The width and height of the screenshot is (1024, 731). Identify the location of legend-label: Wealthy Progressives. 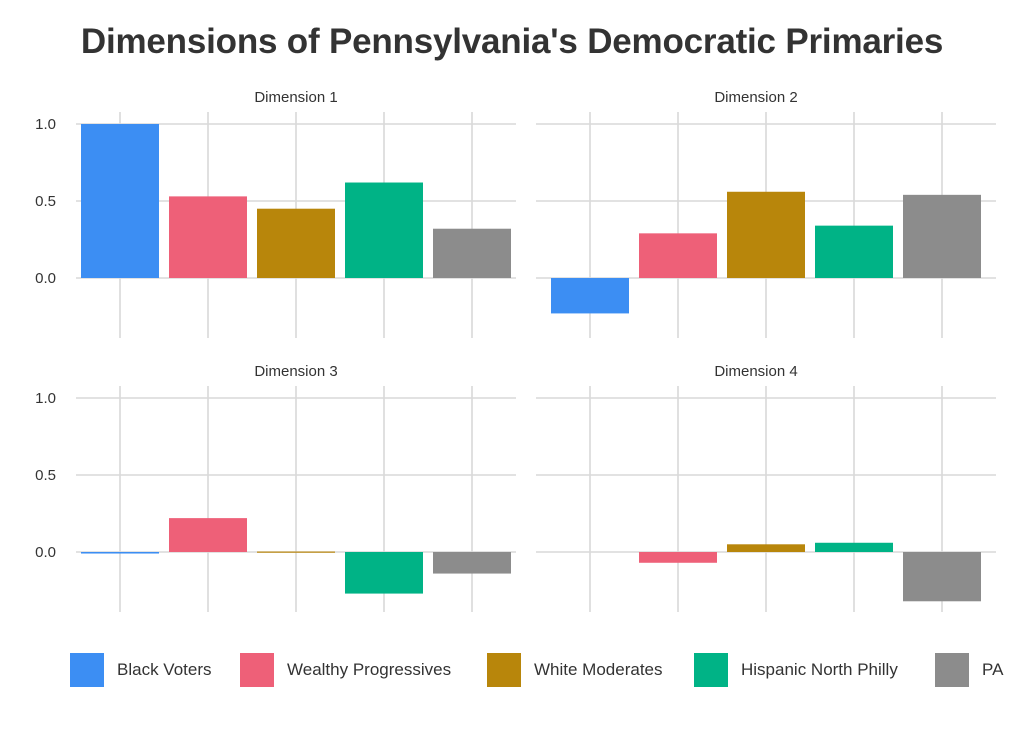
(369, 669).